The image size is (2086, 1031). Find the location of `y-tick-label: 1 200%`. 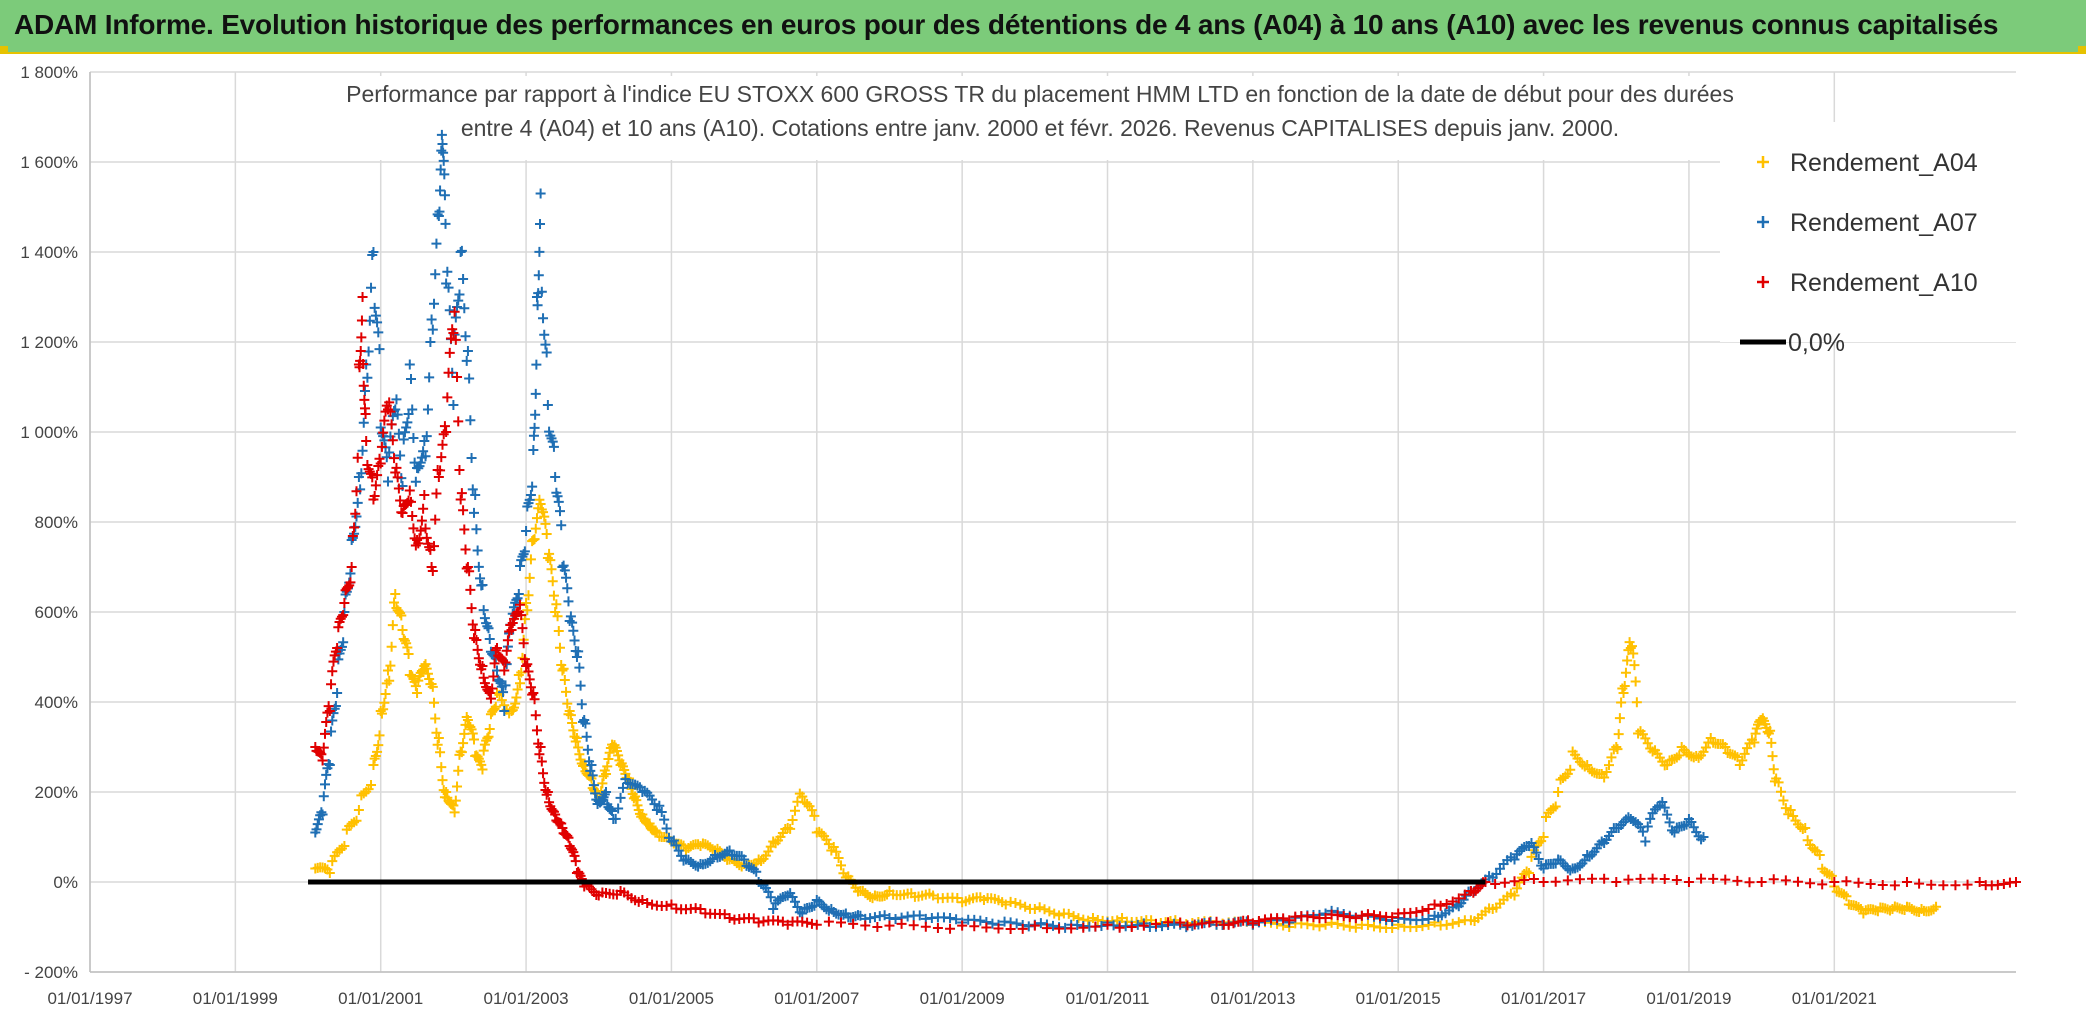

y-tick-label: 1 200% is located at coordinates (49, 342).